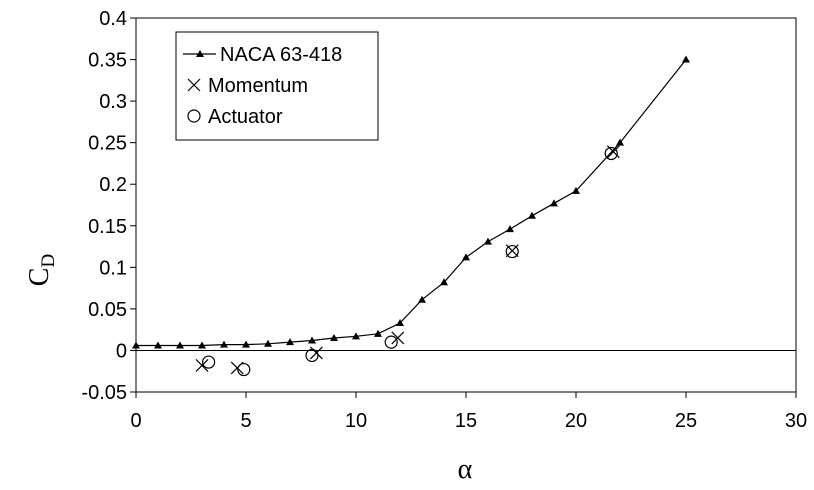 The width and height of the screenshot is (814, 490). What do you see at coordinates (107, 310) in the screenshot?
I see `y-tick-label: 0.05` at bounding box center [107, 310].